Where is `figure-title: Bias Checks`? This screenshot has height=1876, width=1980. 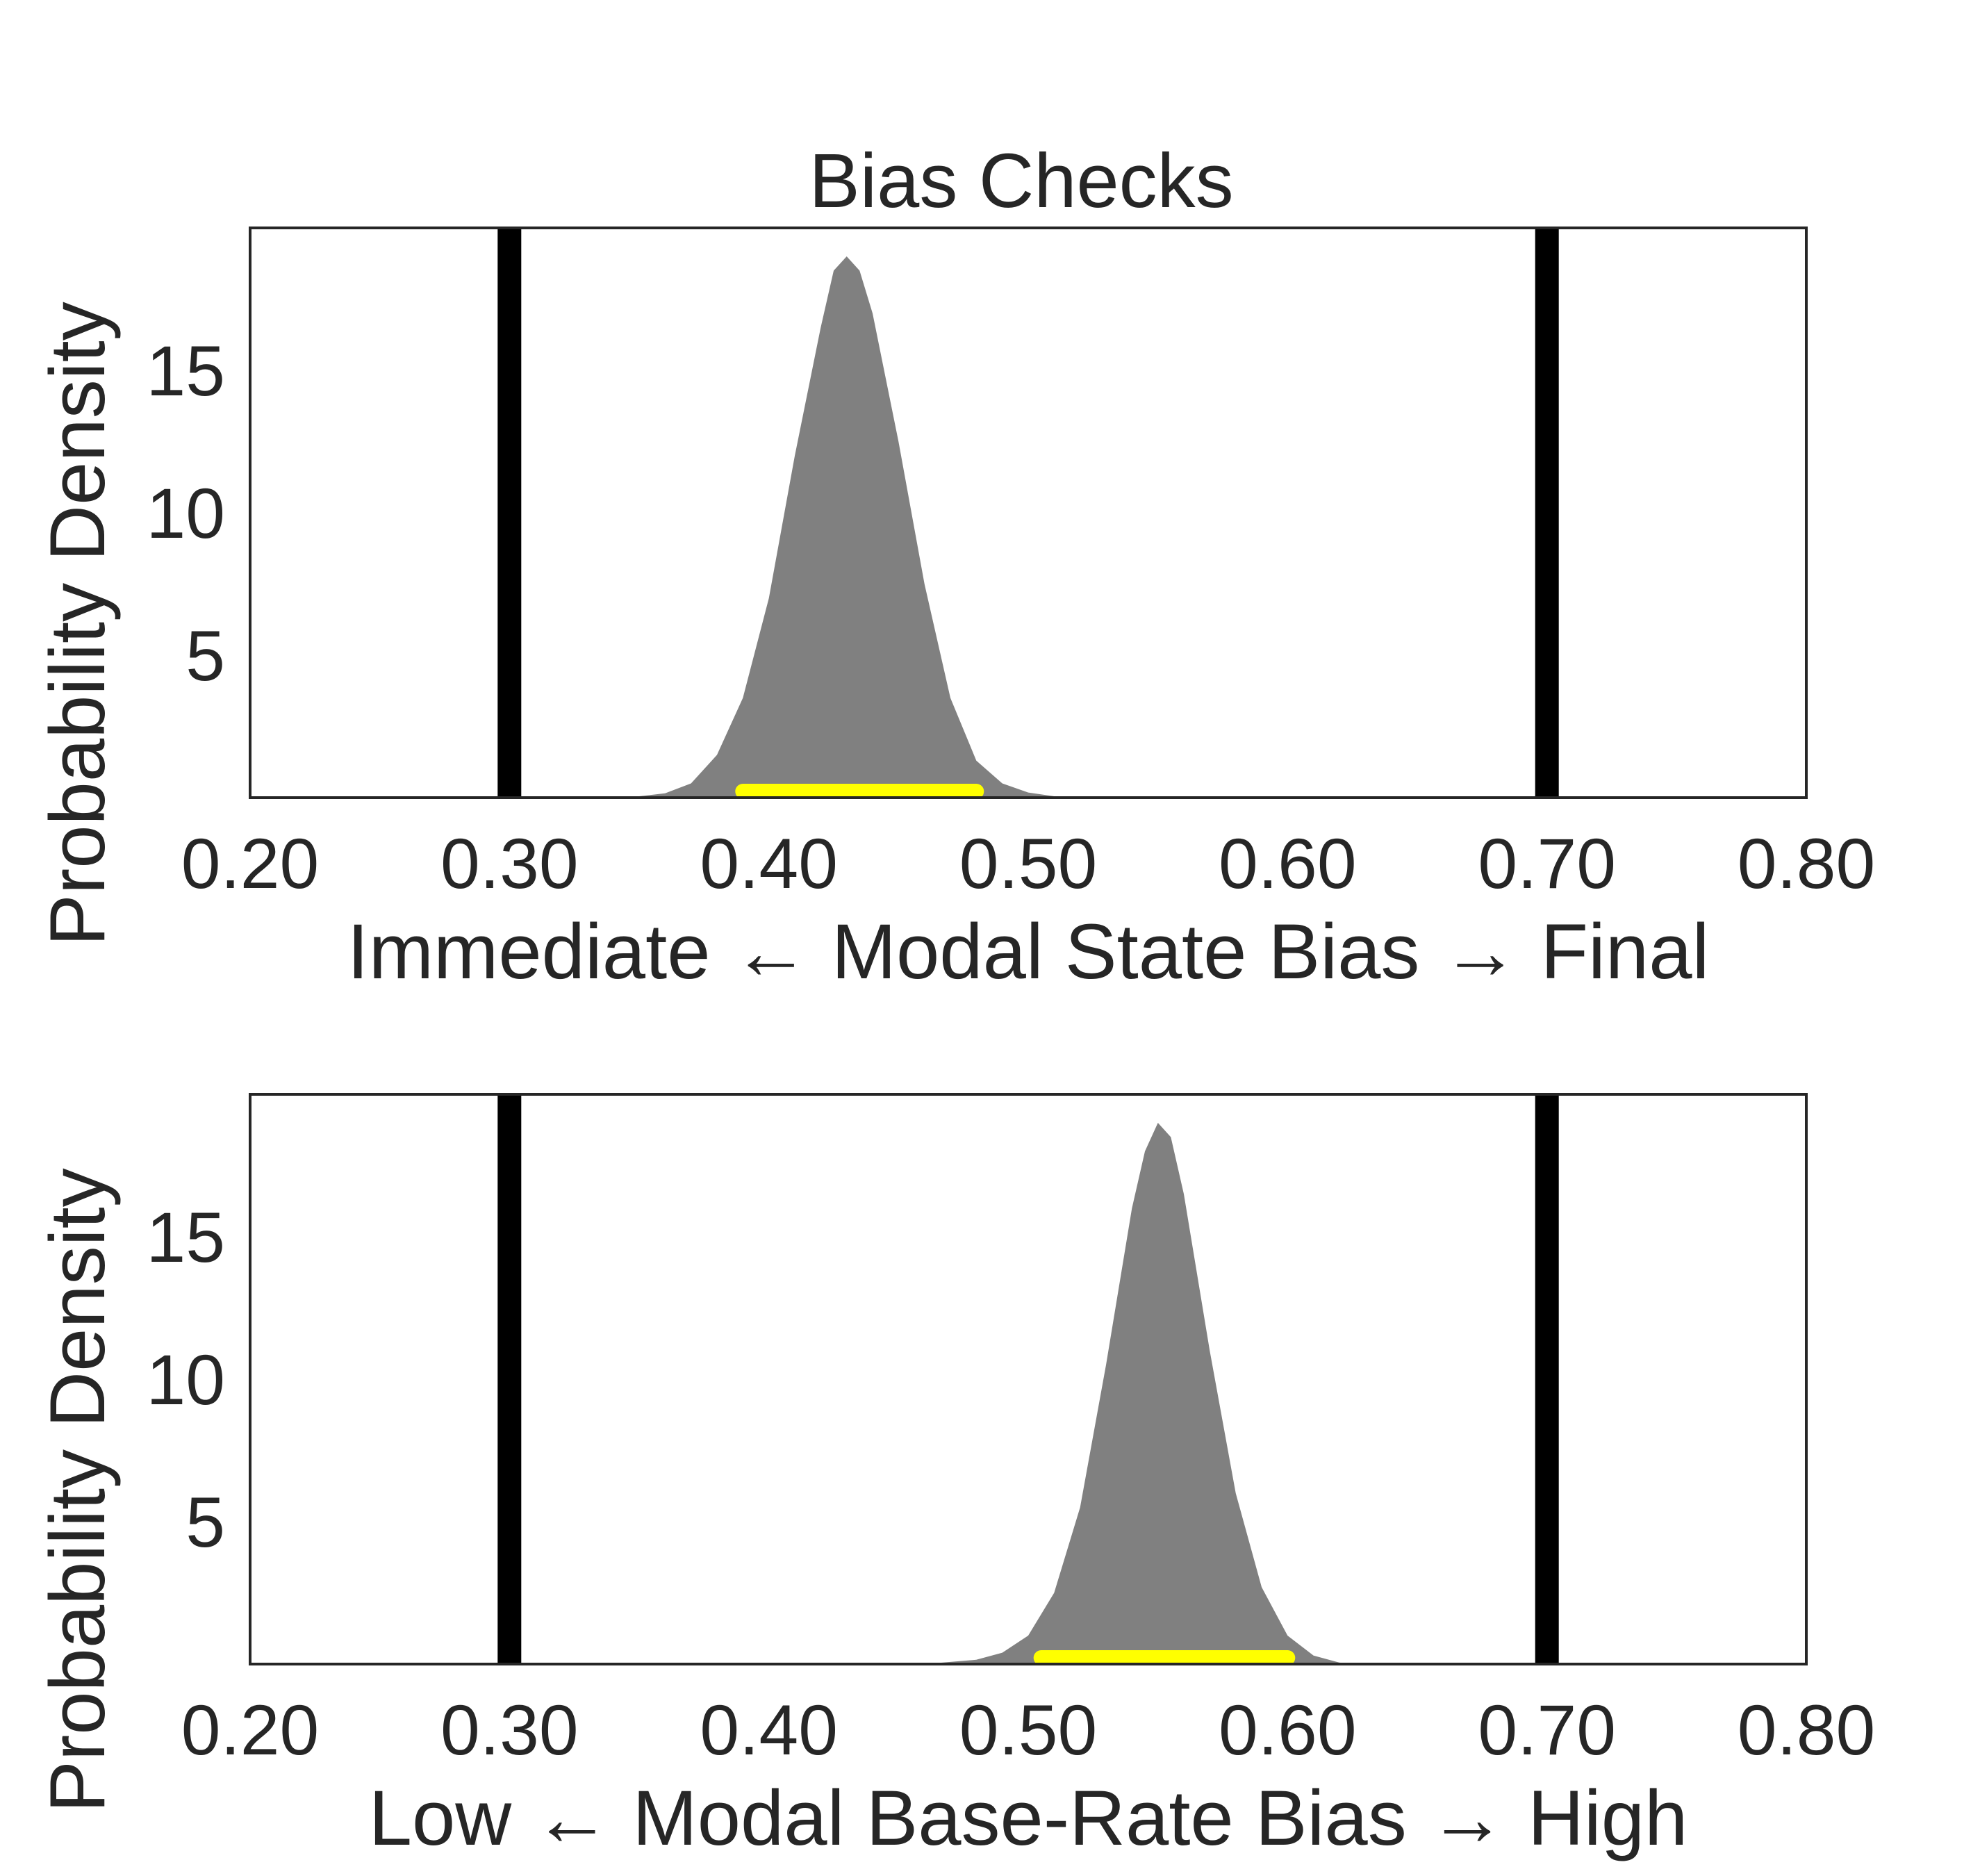
figure-title: Bias Checks is located at coordinates (1021, 181).